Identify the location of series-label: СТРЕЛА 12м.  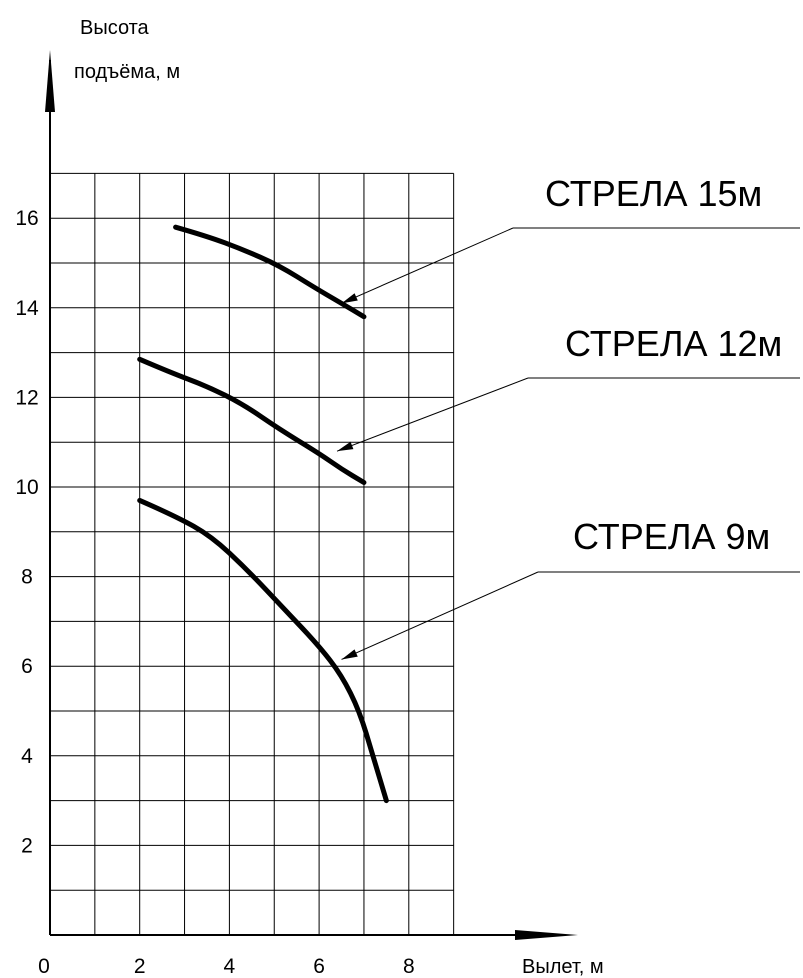
(673, 343).